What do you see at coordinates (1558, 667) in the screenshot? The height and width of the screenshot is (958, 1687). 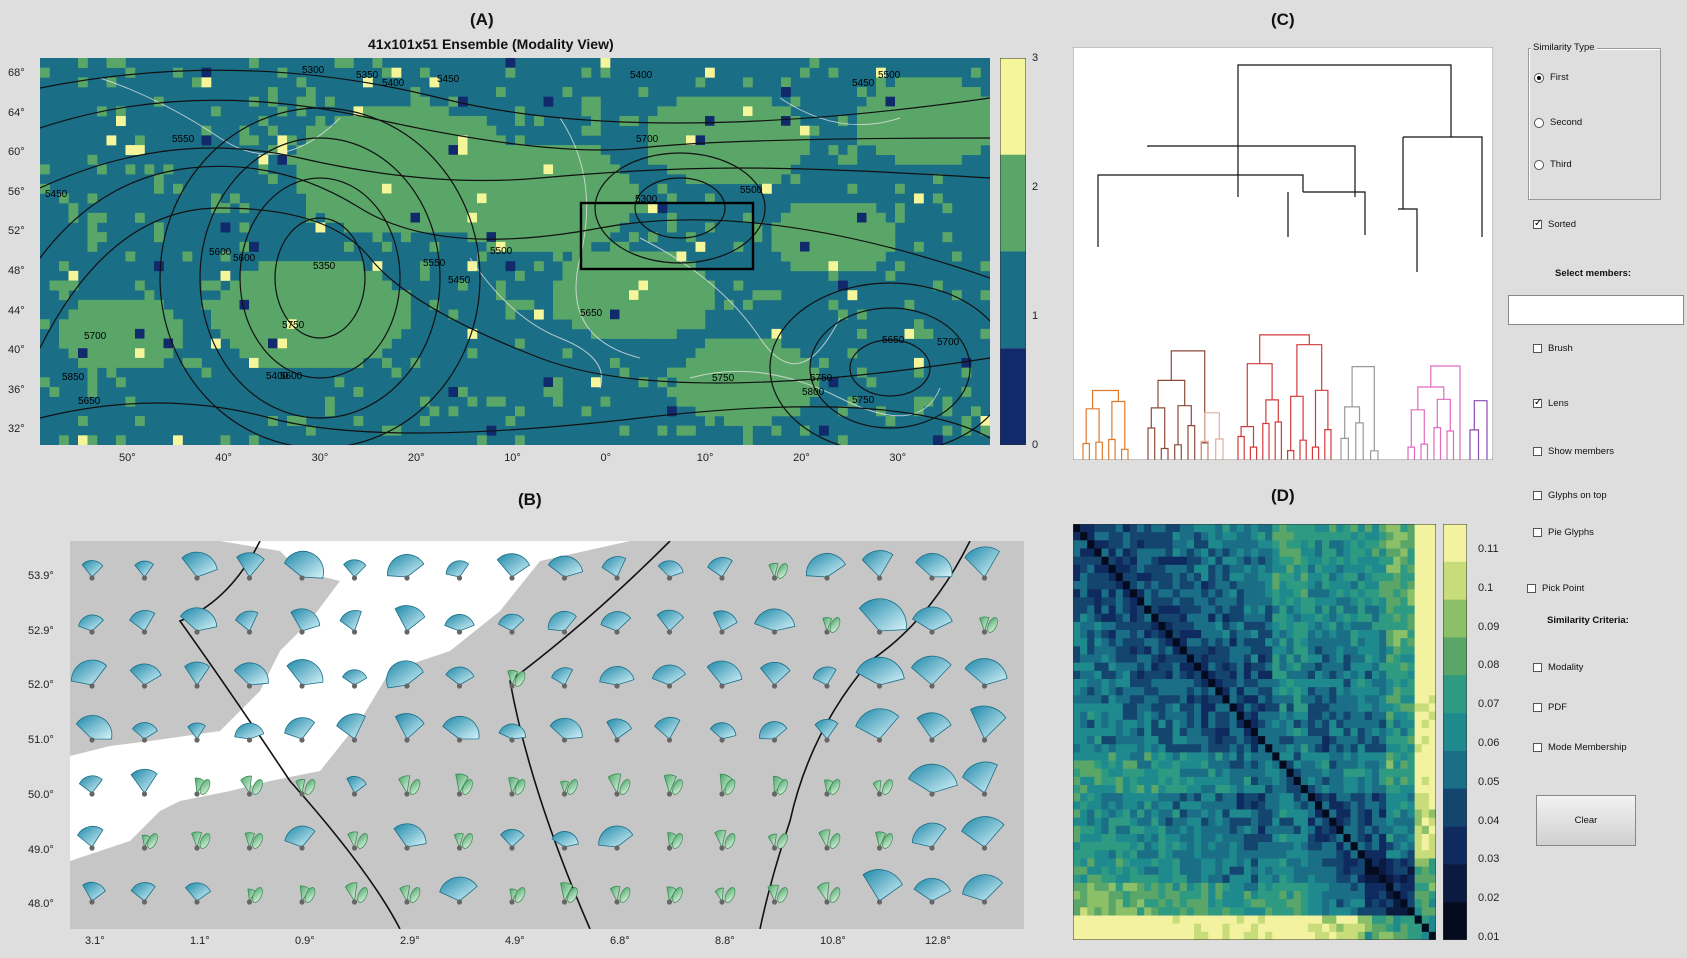 I see `modality-checkbox: Modality` at bounding box center [1558, 667].